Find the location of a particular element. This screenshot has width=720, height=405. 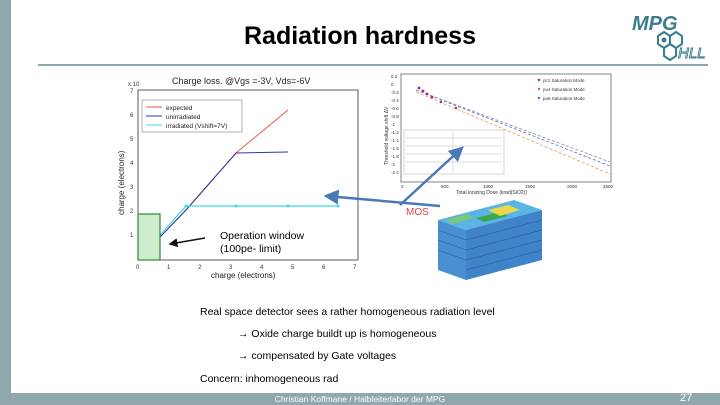

title-divider is located at coordinates (373, 65).